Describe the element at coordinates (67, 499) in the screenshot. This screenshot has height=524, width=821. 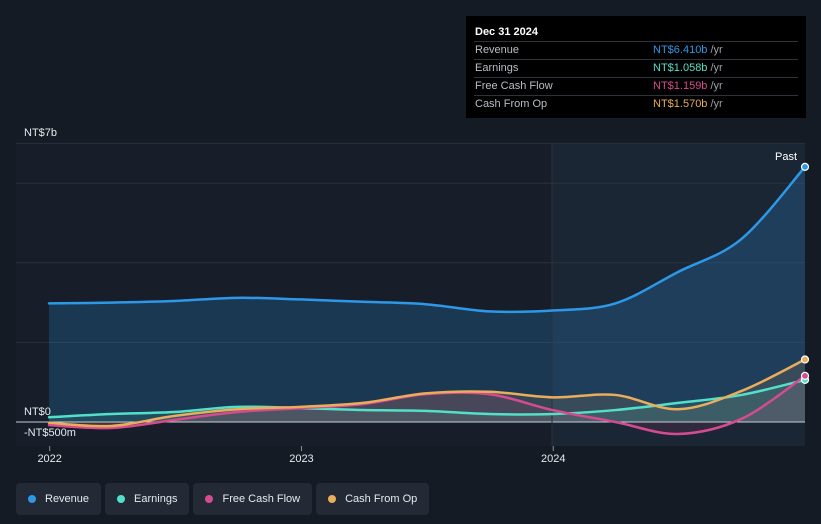
I see `legend-label: Revenue` at that location.